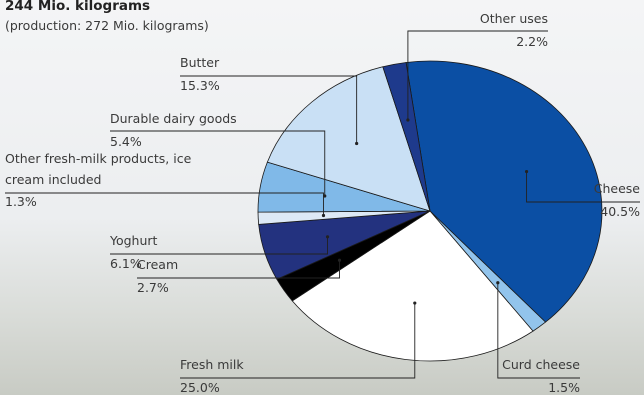  What do you see at coordinates (212, 364) in the screenshot?
I see `category-label: Fresh milk` at bounding box center [212, 364].